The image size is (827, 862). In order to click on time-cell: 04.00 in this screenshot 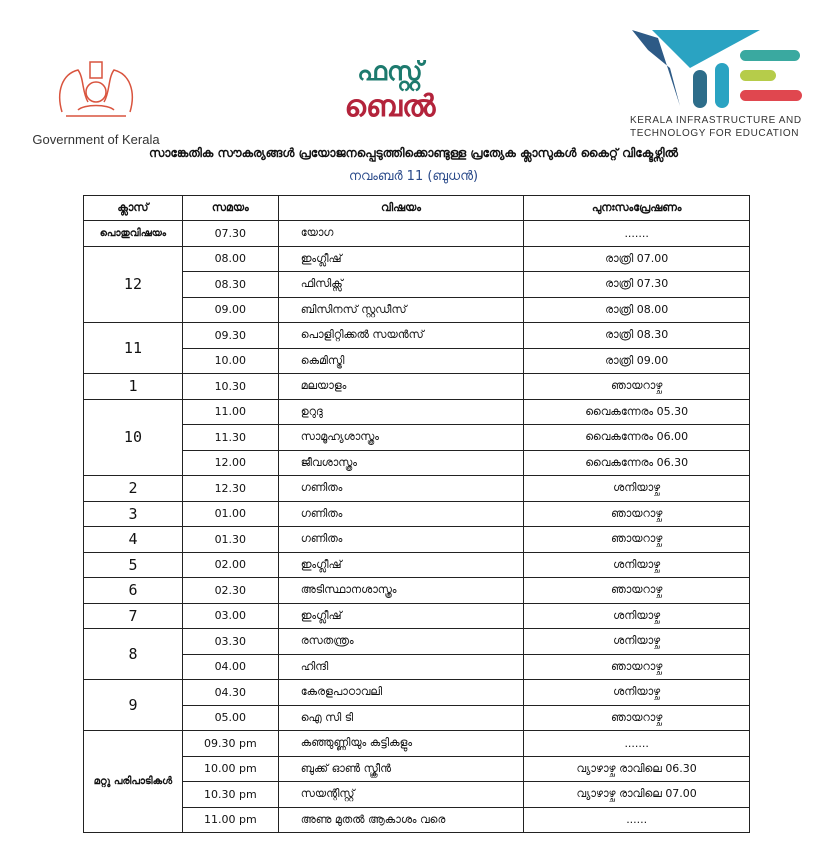, I will do `click(230, 666)`.